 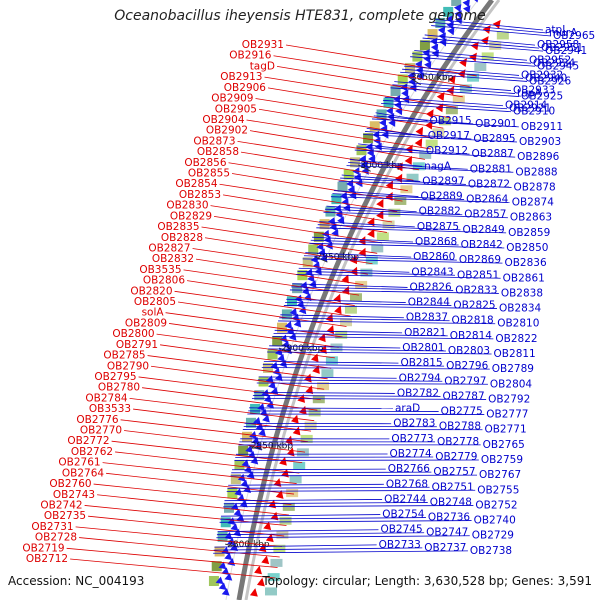 What do you see at coordinates (191, 216) in the screenshot?
I see `forward-gene-label: OB2829` at bounding box center [191, 216].